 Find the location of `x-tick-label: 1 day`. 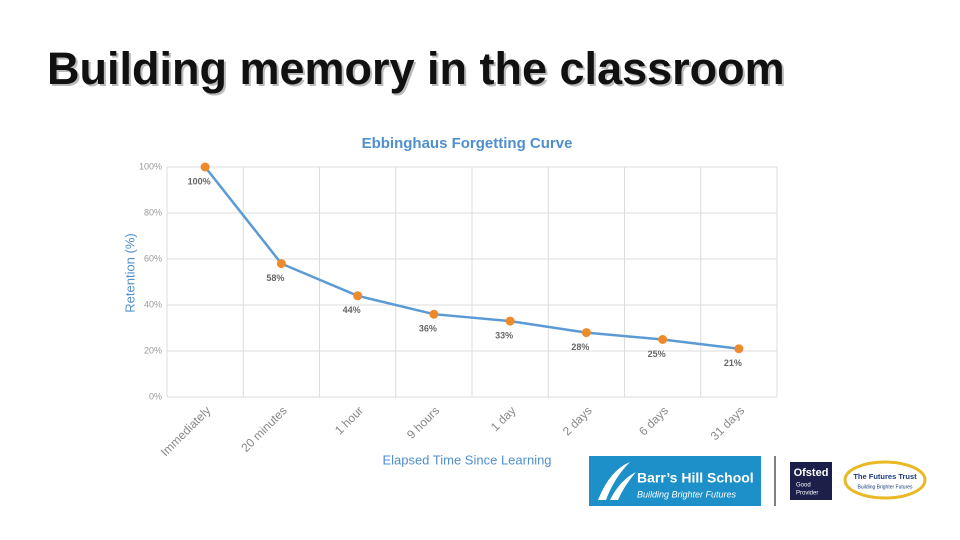

x-tick-label: 1 day is located at coordinates (503, 418).